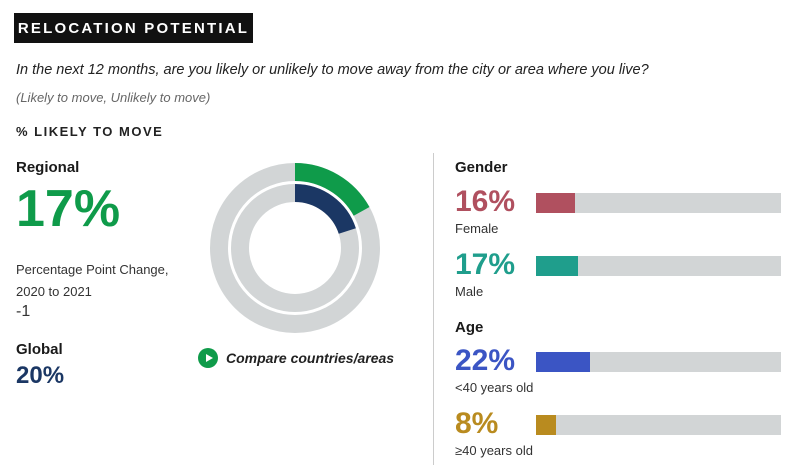 The width and height of the screenshot is (800, 473). I want to click on global-label: Global, so click(39, 349).